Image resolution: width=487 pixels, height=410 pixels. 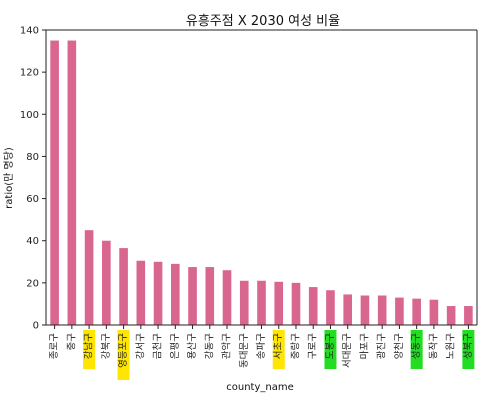 I want to click on x-tick-label: 서대문구, so click(x=347, y=350).